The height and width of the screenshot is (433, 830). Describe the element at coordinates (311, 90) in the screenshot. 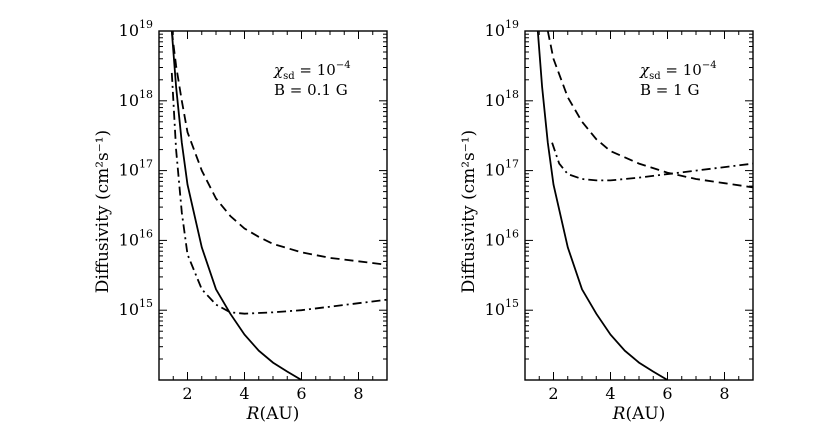

I see `annotation-b: B = 0.1 G` at that location.